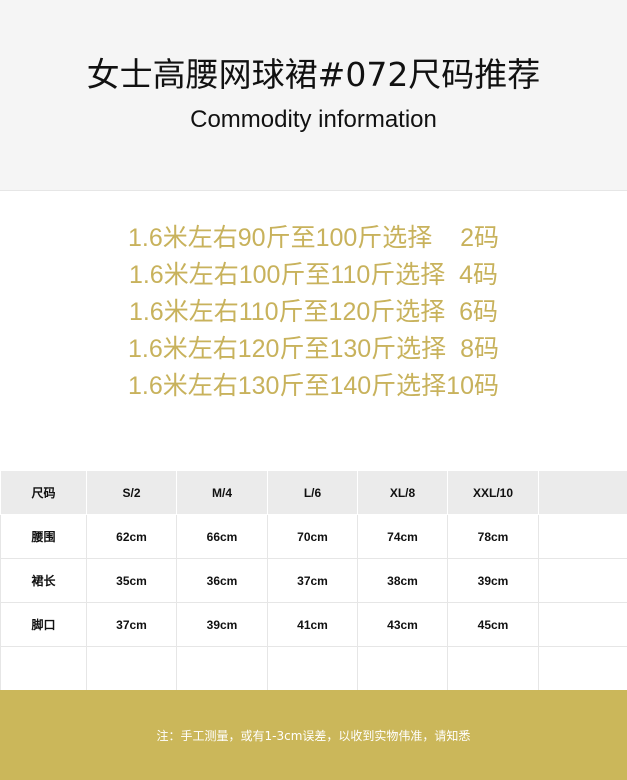 This screenshot has width=627, height=780. What do you see at coordinates (222, 536) in the screenshot?
I see `table-cell: 66cm` at bounding box center [222, 536].